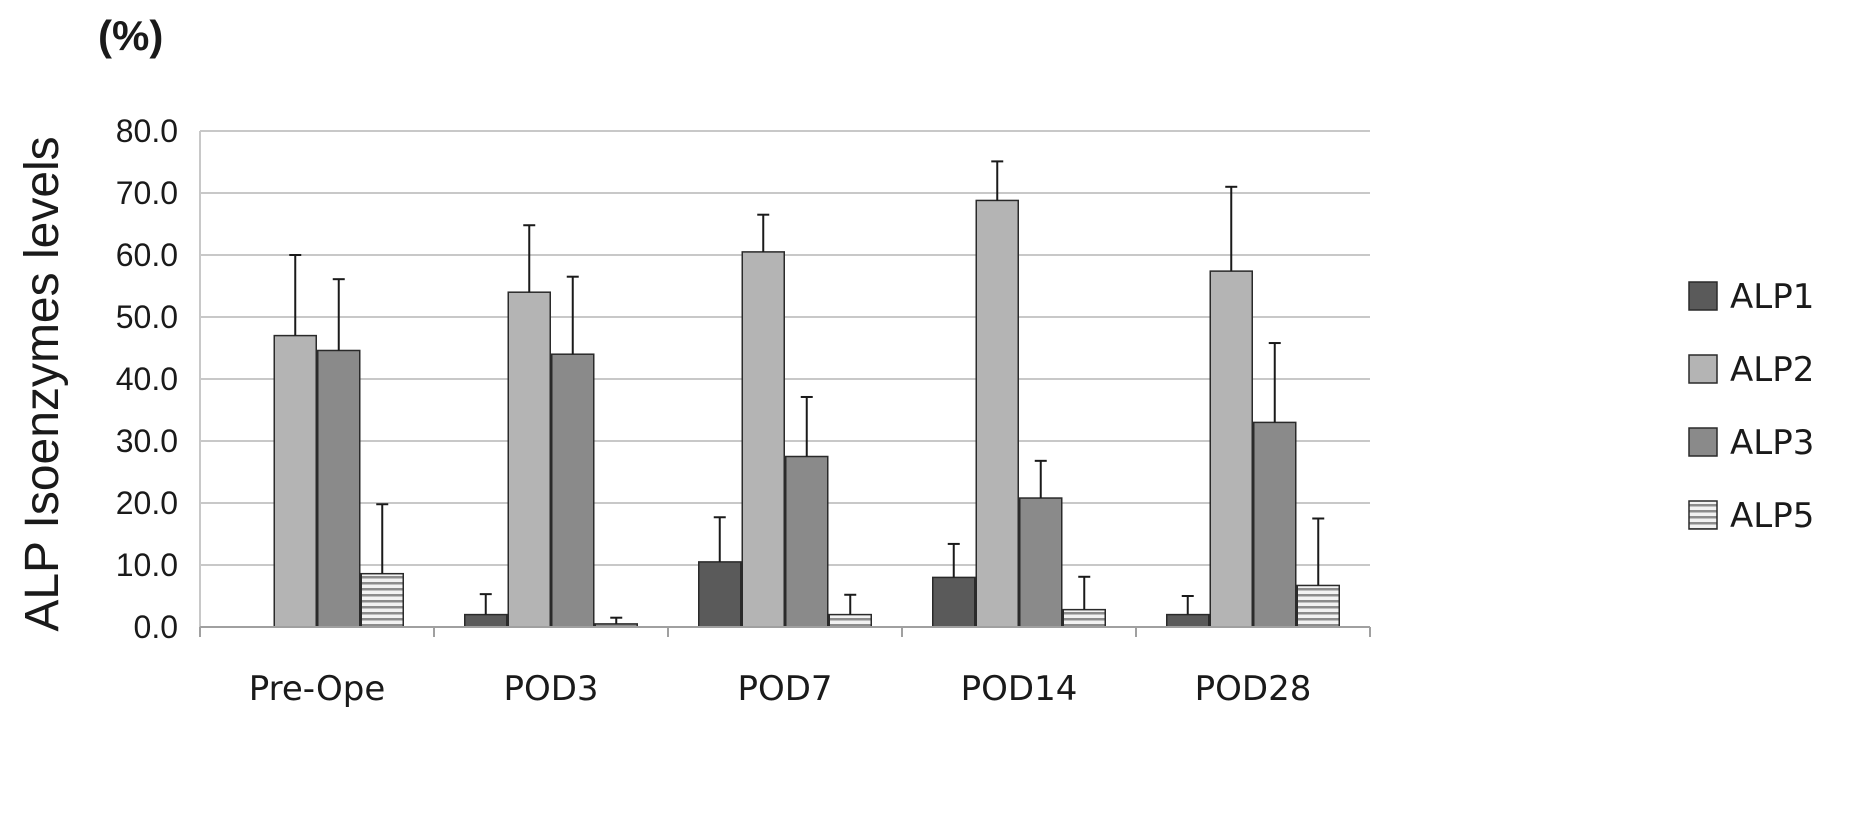 The image size is (1850, 834). Describe the element at coordinates (295, 481) in the screenshot. I see `bar-alp2-pre-ope` at that location.